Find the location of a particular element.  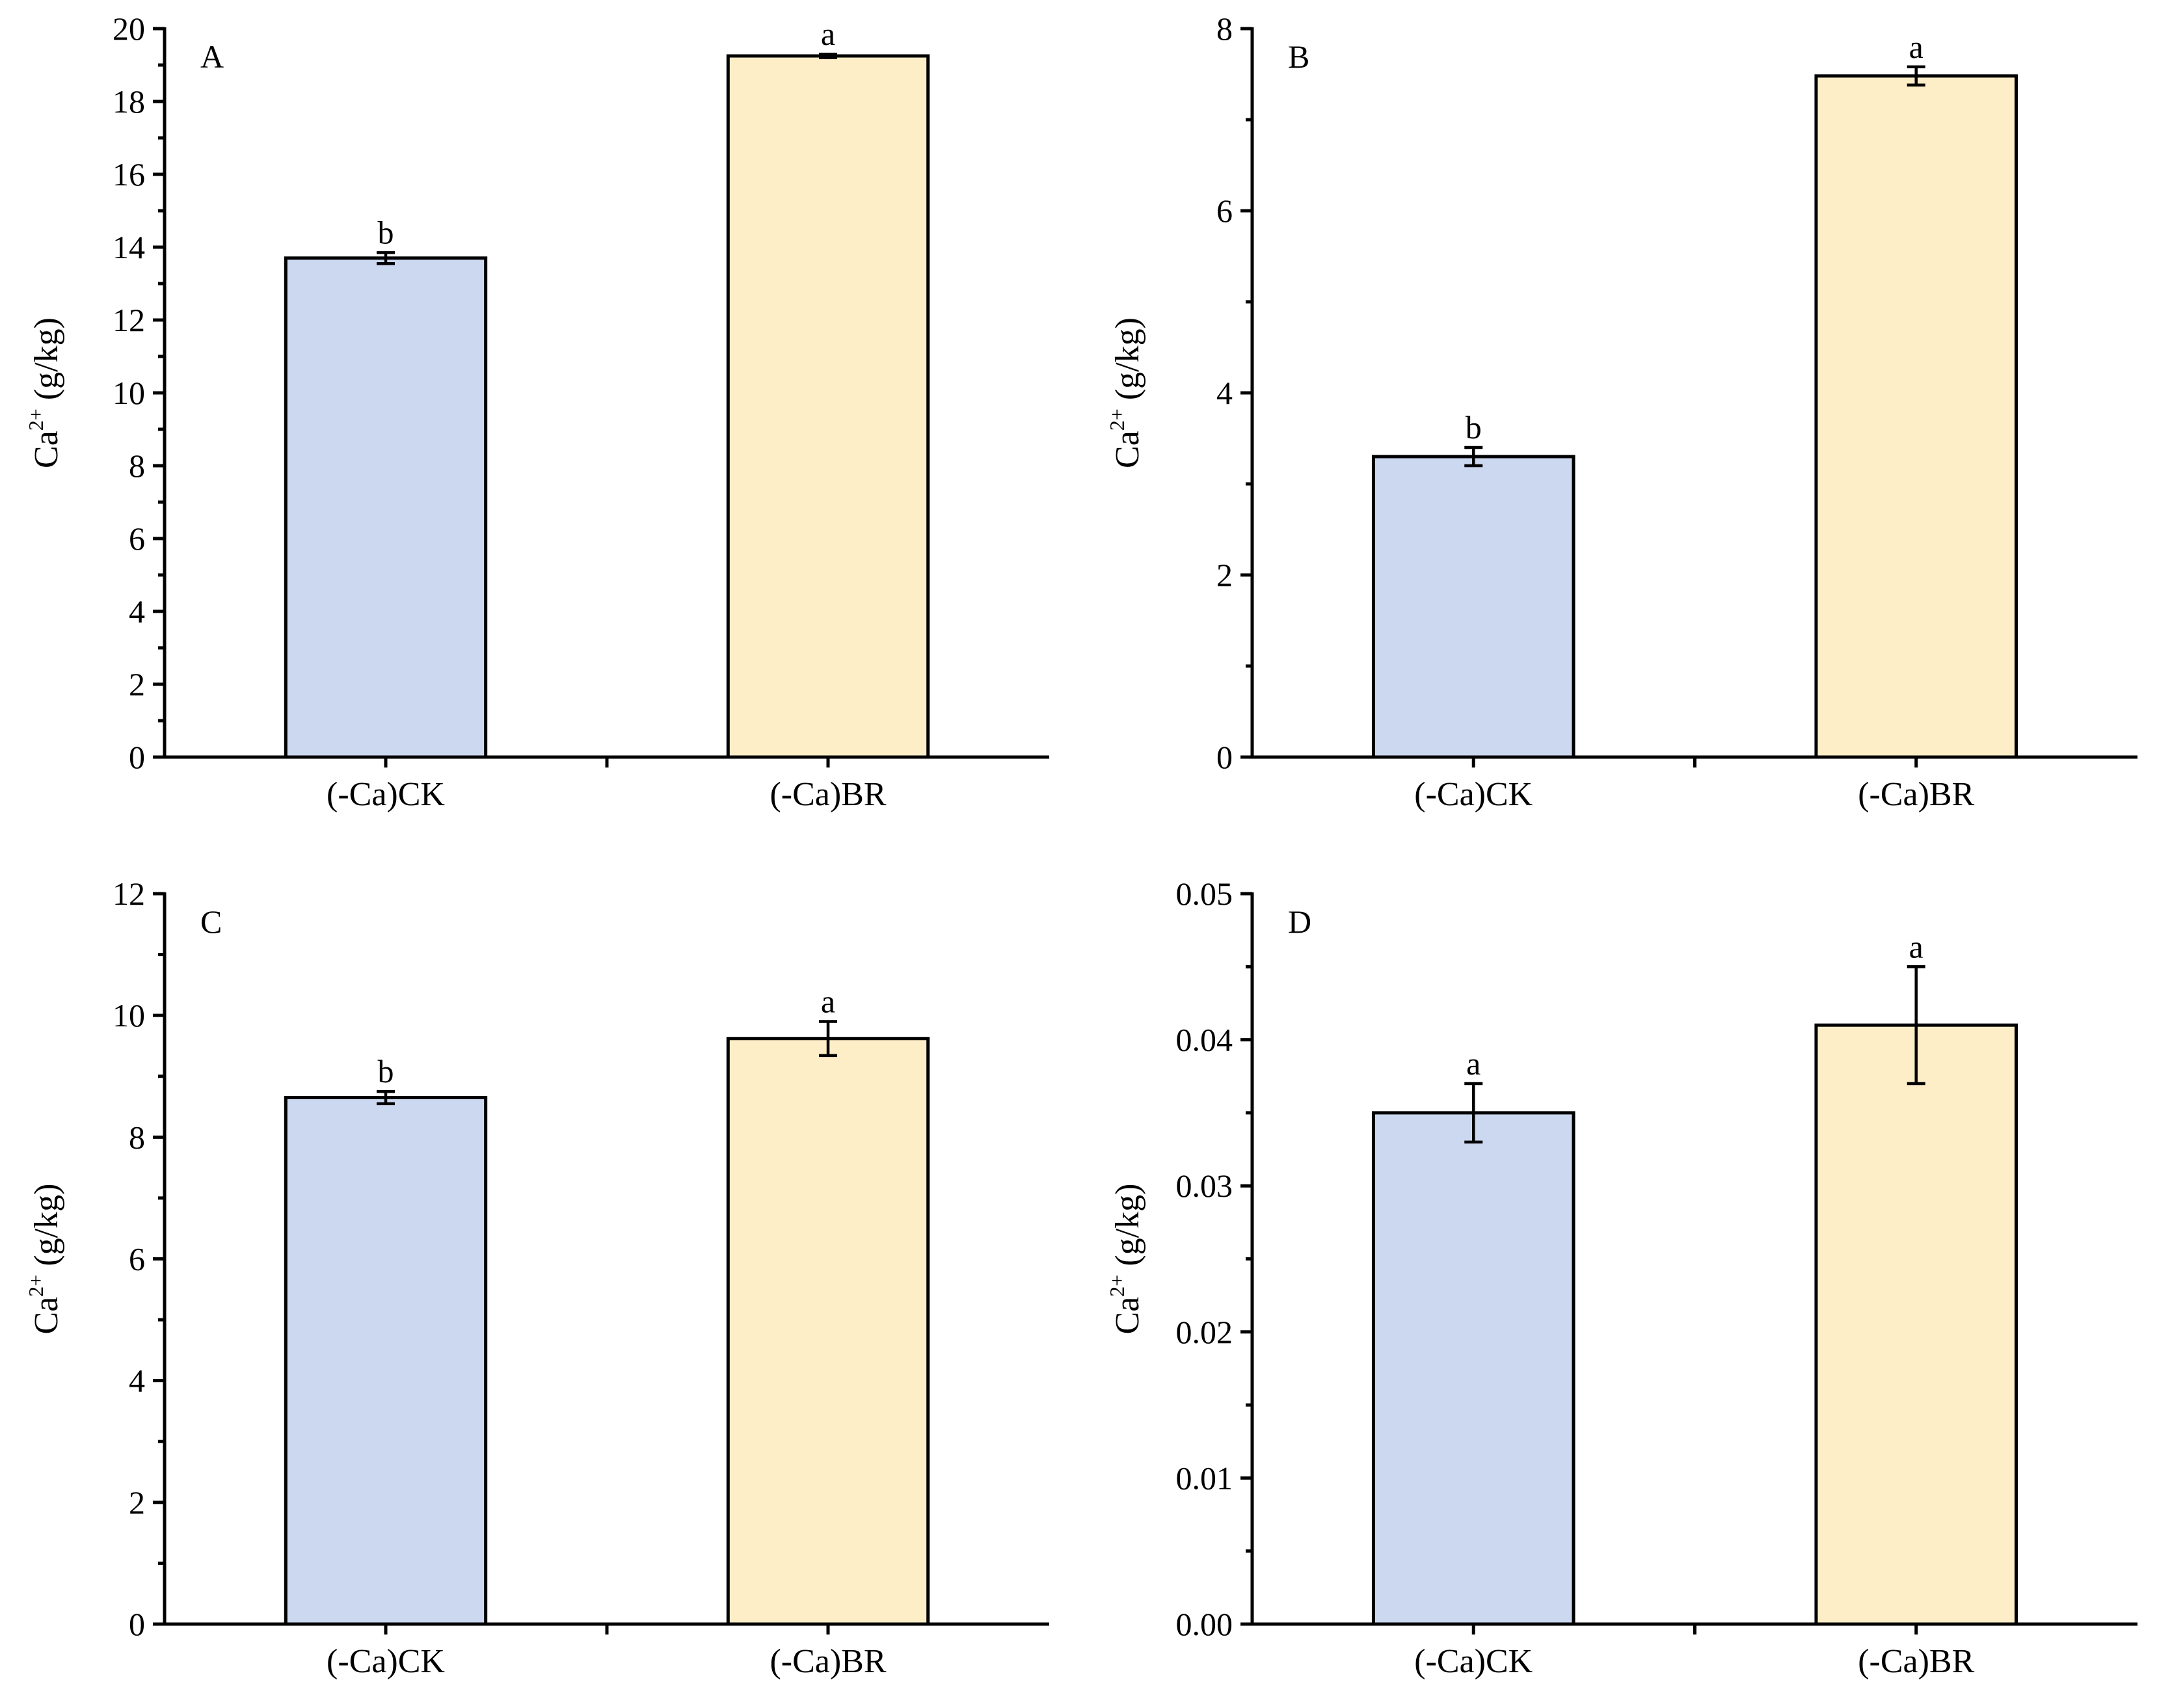

panel-d-y-axis-title-unit: (g/kg) is located at coordinates (1127, 1229).